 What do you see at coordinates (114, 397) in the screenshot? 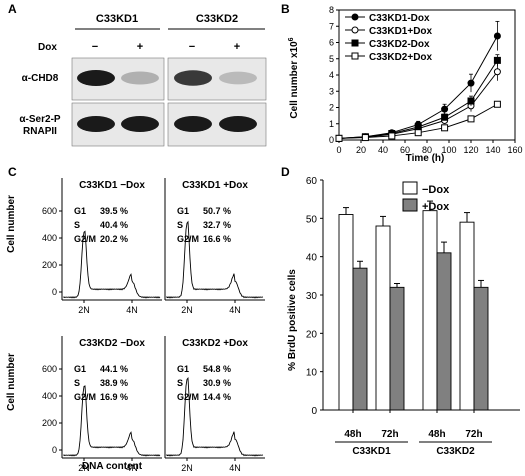
I see `c-stat-value: 16.9 %` at bounding box center [114, 397].